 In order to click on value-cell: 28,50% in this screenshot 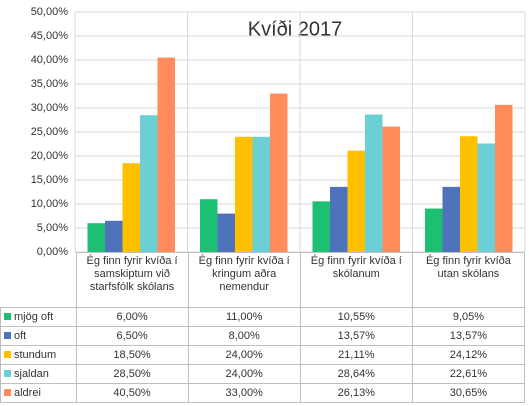, I will do `click(132, 374)`.